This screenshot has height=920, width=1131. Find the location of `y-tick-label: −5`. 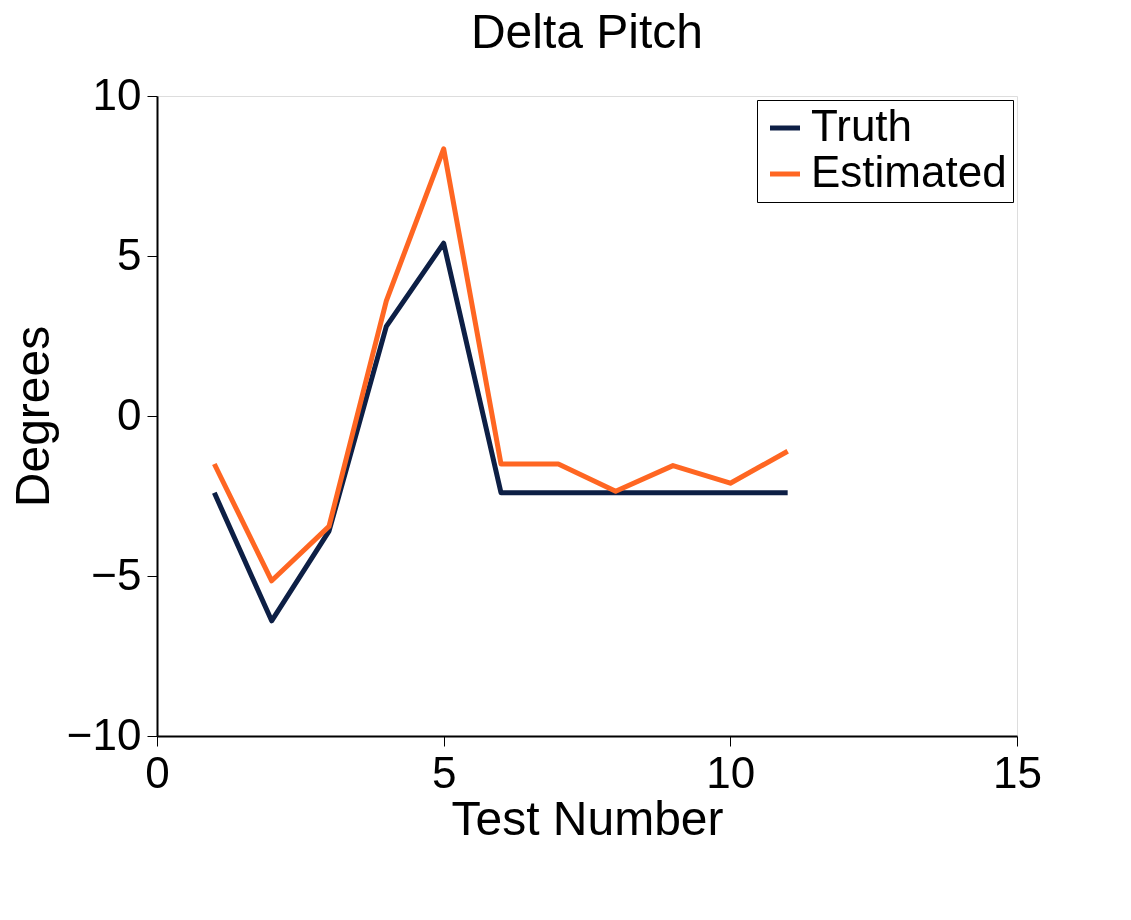

y-tick-label: −5 is located at coordinates (116, 574).